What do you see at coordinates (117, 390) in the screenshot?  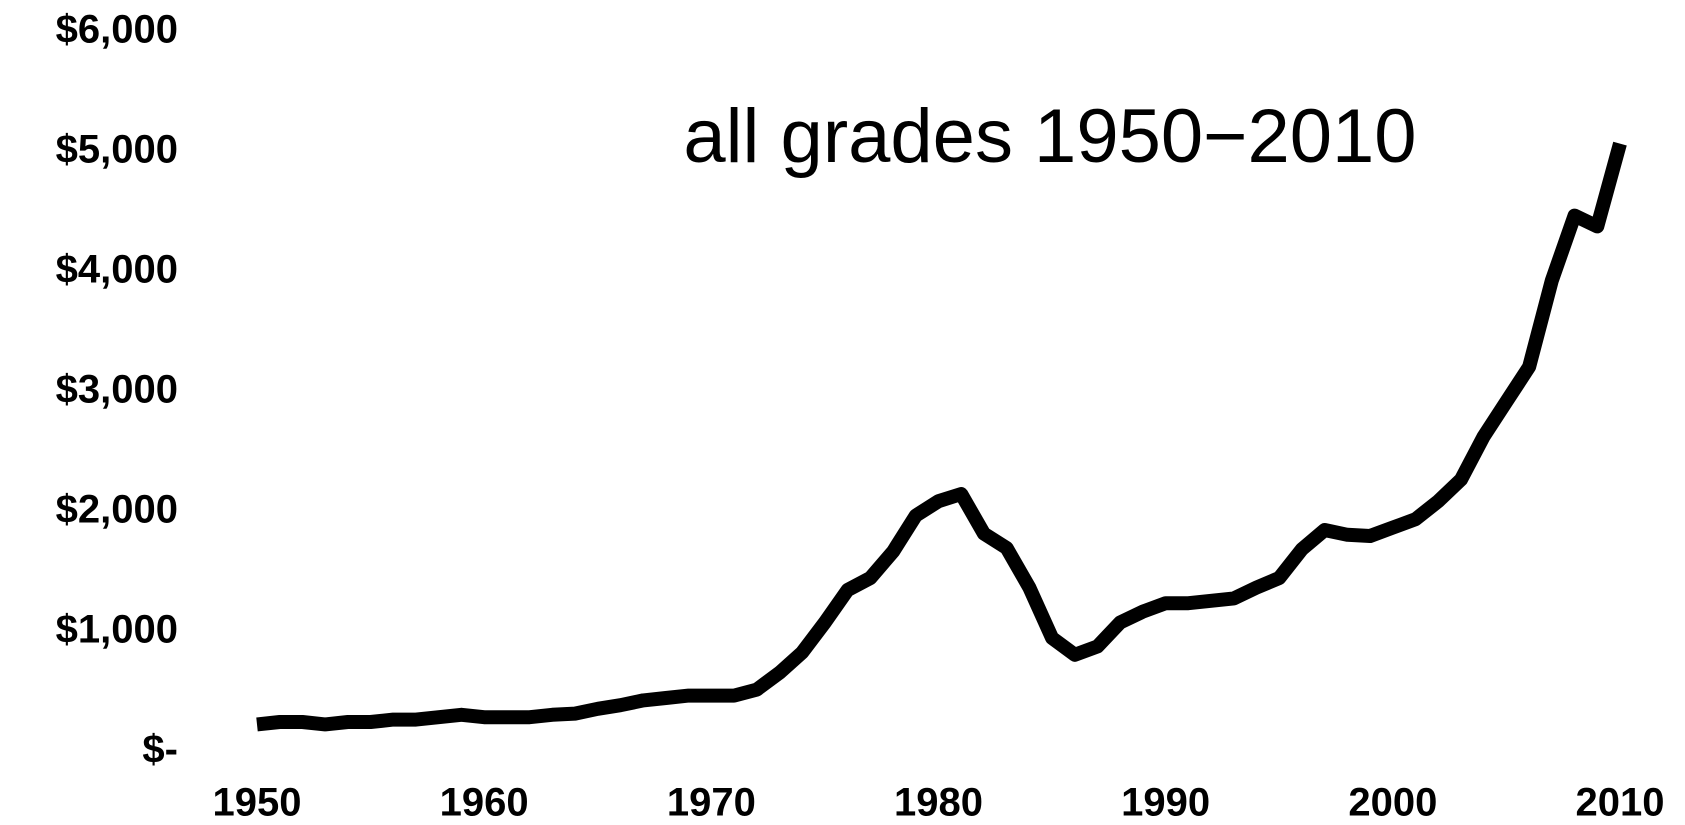 I see `y-tick-label: $3,000` at bounding box center [117, 390].